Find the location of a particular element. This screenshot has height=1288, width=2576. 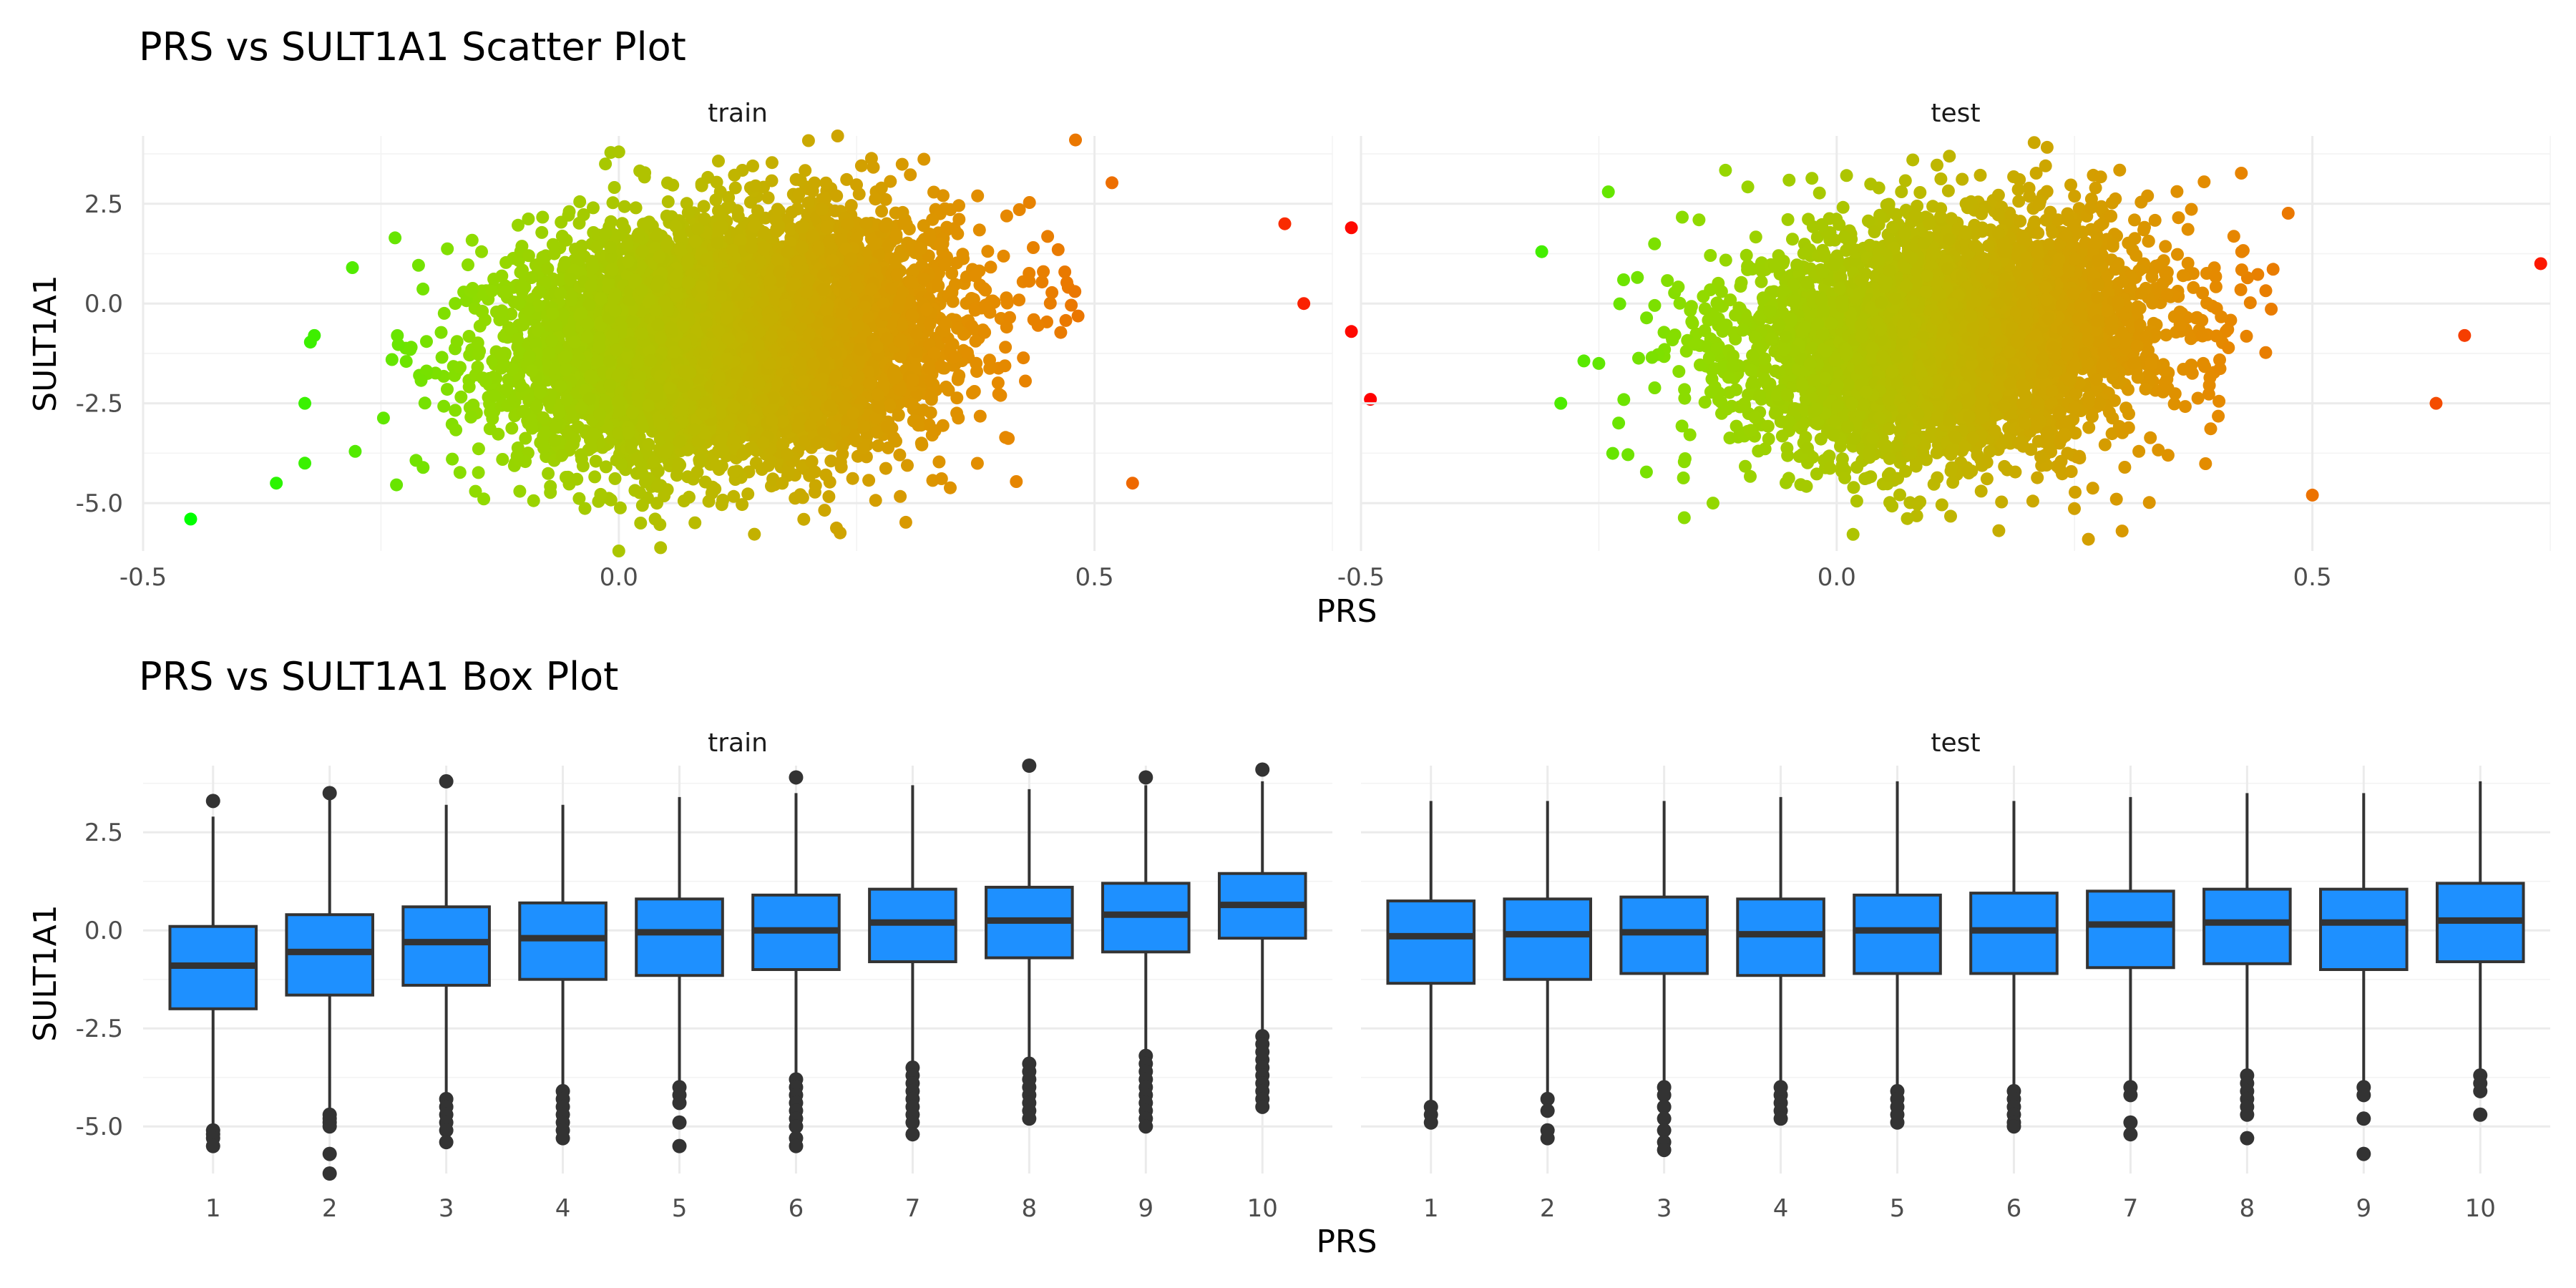

scatter-facet-label-test: test is located at coordinates (1955, 113).